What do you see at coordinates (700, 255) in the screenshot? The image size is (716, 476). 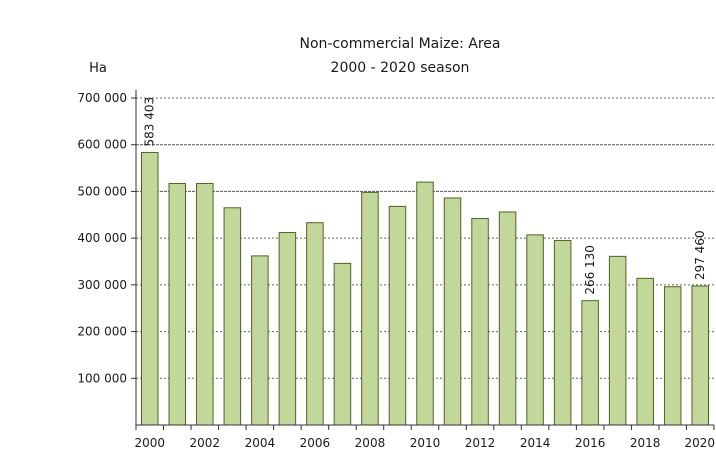 I see `data-label-2020: 297 460` at bounding box center [700, 255].